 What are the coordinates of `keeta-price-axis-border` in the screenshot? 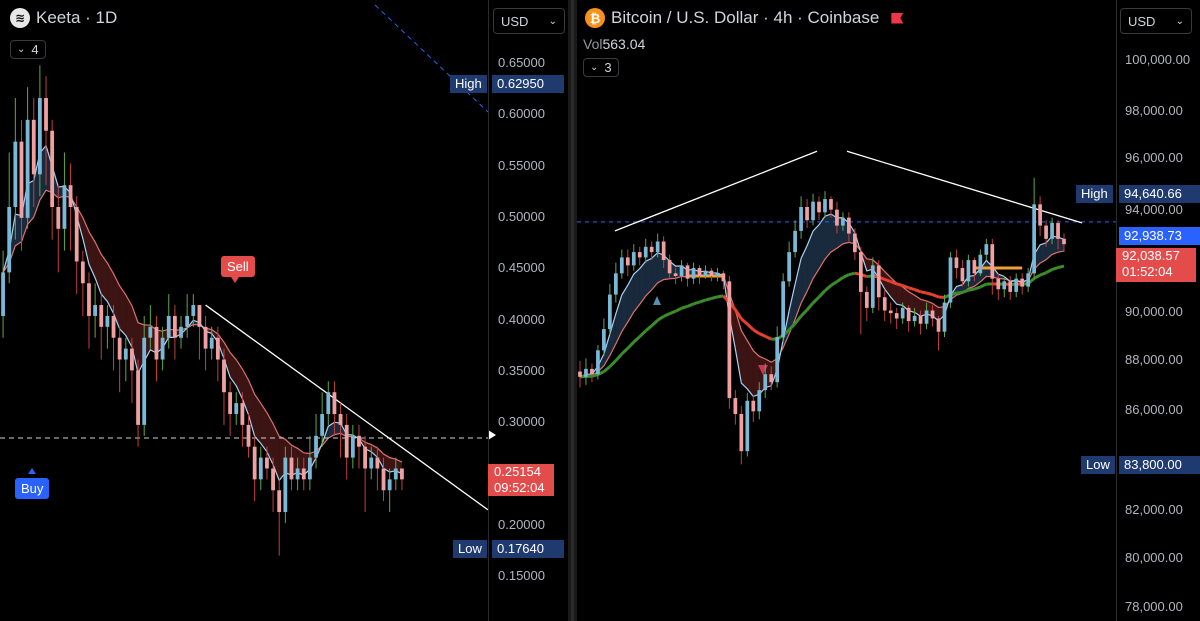 It's located at (488, 310).